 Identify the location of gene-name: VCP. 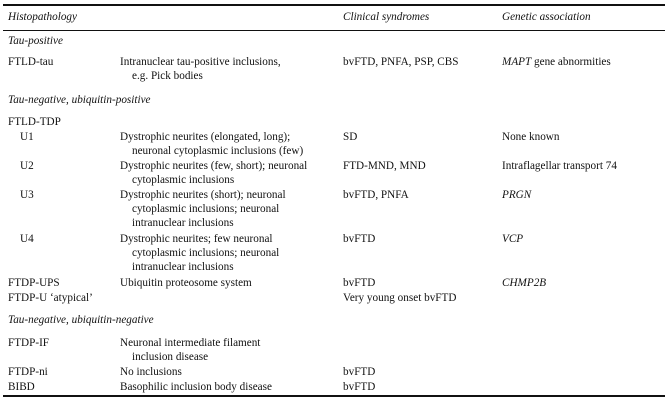
(513, 239).